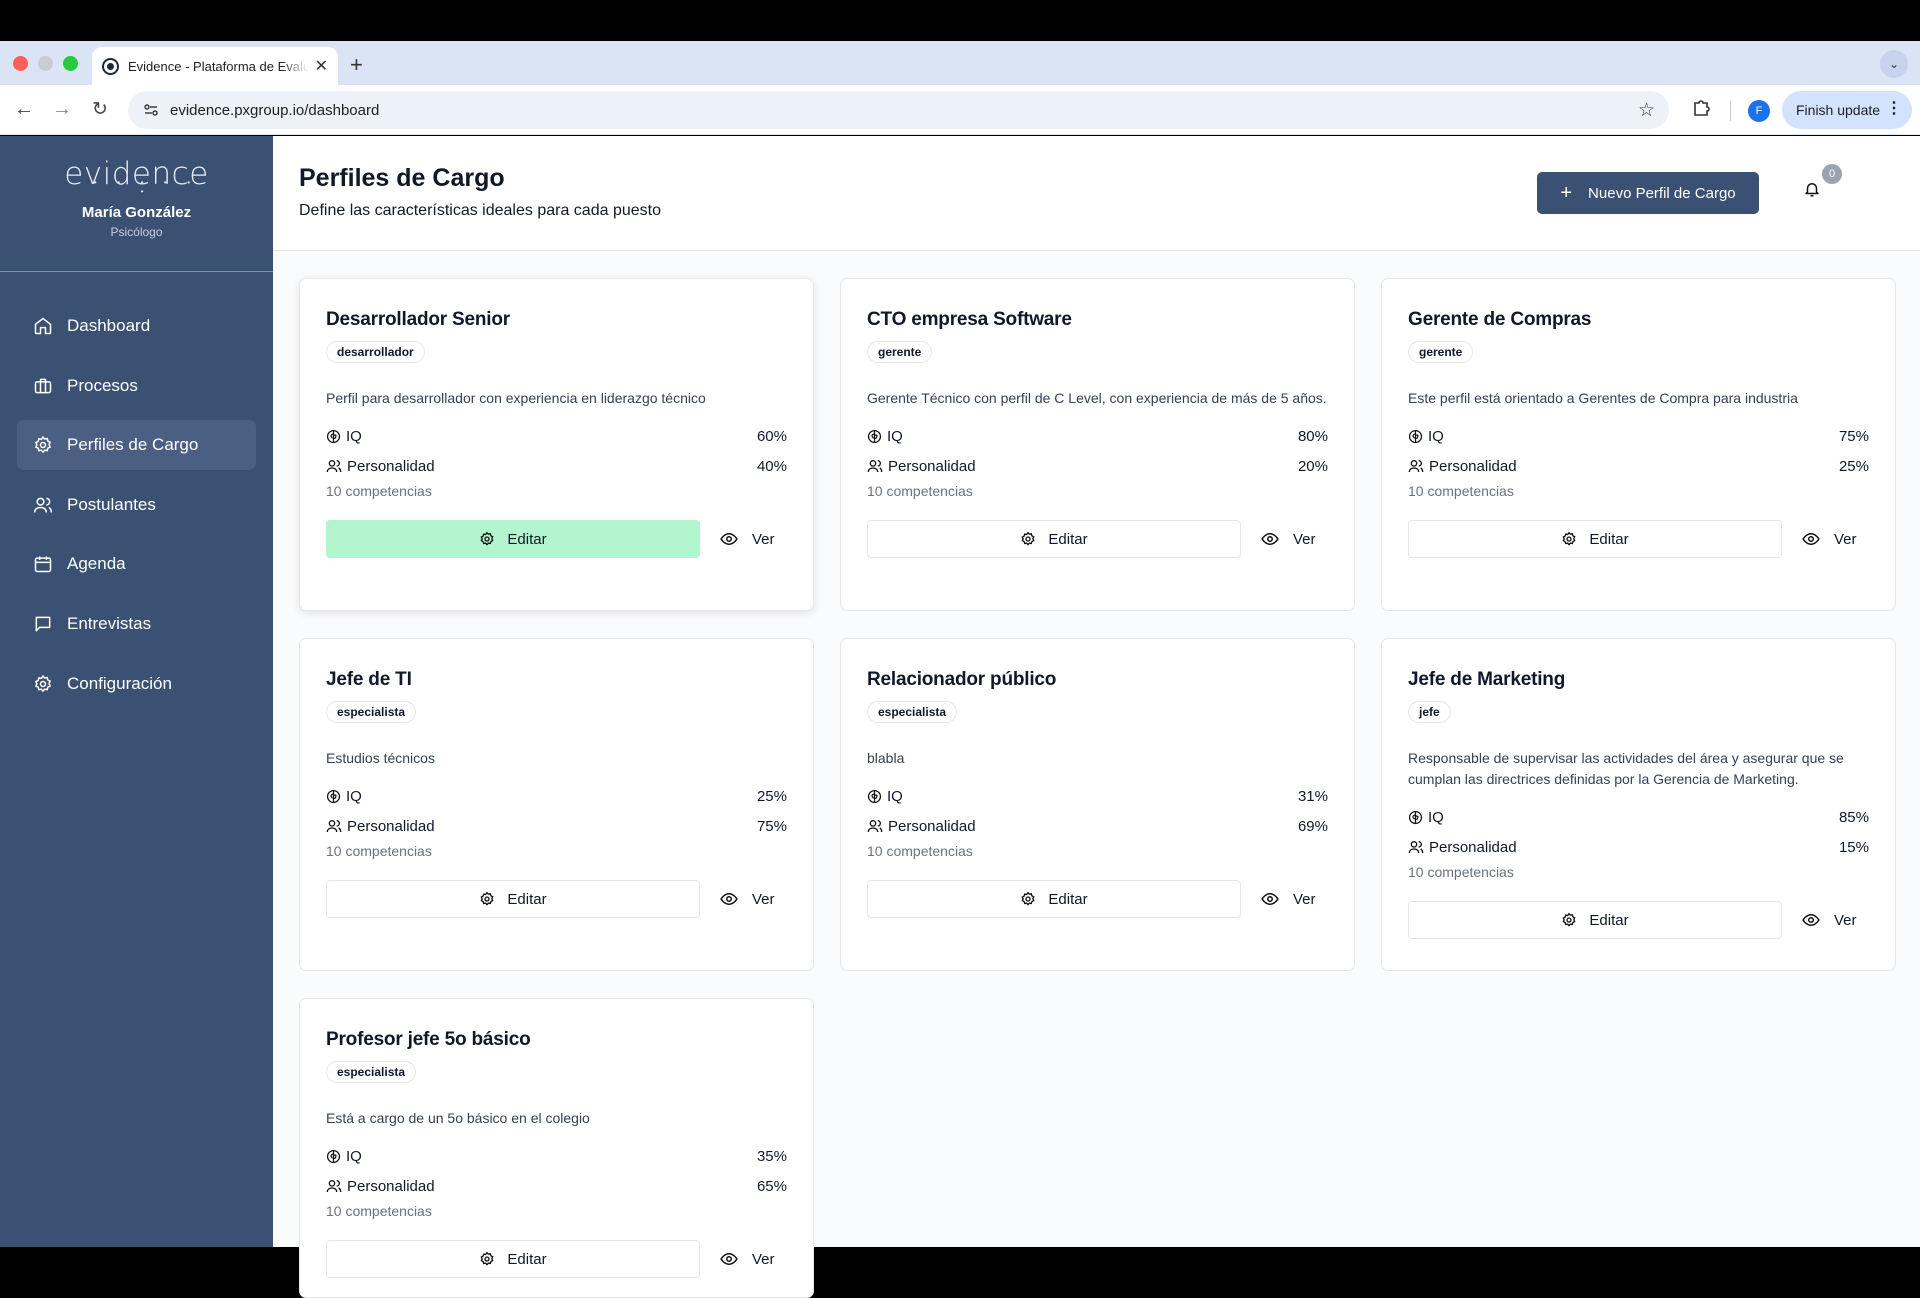  I want to click on personality-value: 25%, so click(1853, 466).